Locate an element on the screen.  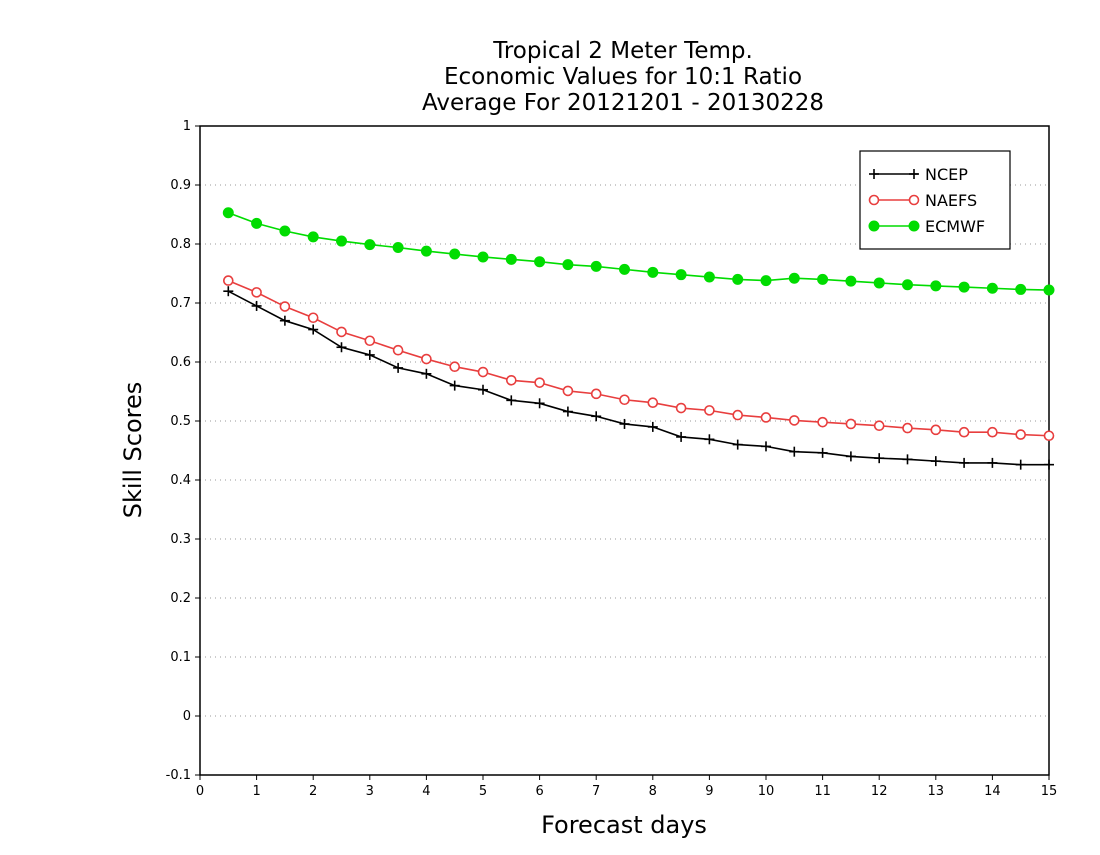
y-tick-label: 0.1 is located at coordinates (180, 657).